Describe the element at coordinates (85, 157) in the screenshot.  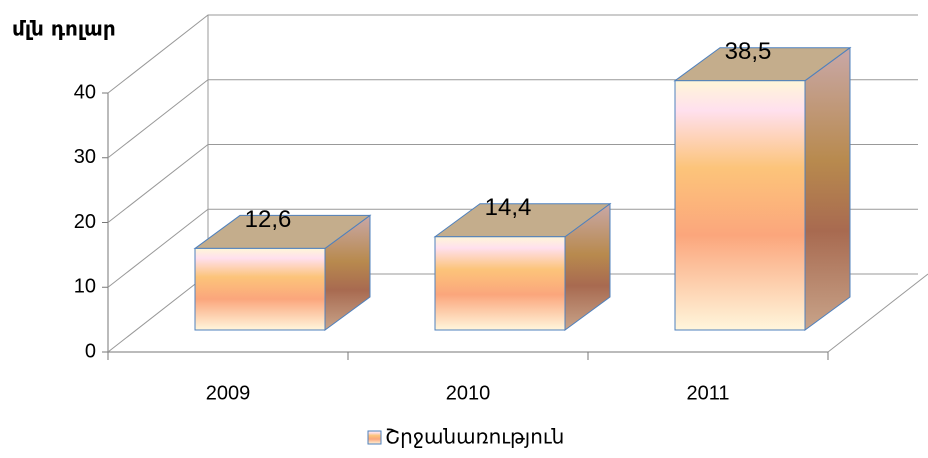
I see `y-tick-label: 30` at that location.